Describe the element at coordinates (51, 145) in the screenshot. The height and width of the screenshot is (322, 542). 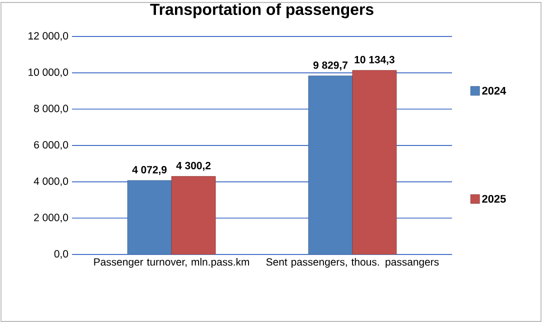
I see `y-tick-label: 6 000,0` at that location.